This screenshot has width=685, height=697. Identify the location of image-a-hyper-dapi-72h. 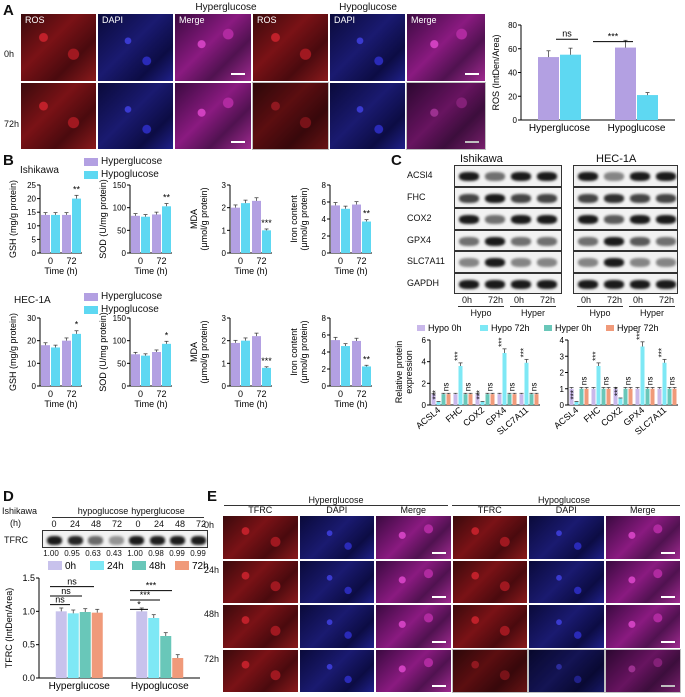
(135, 116).